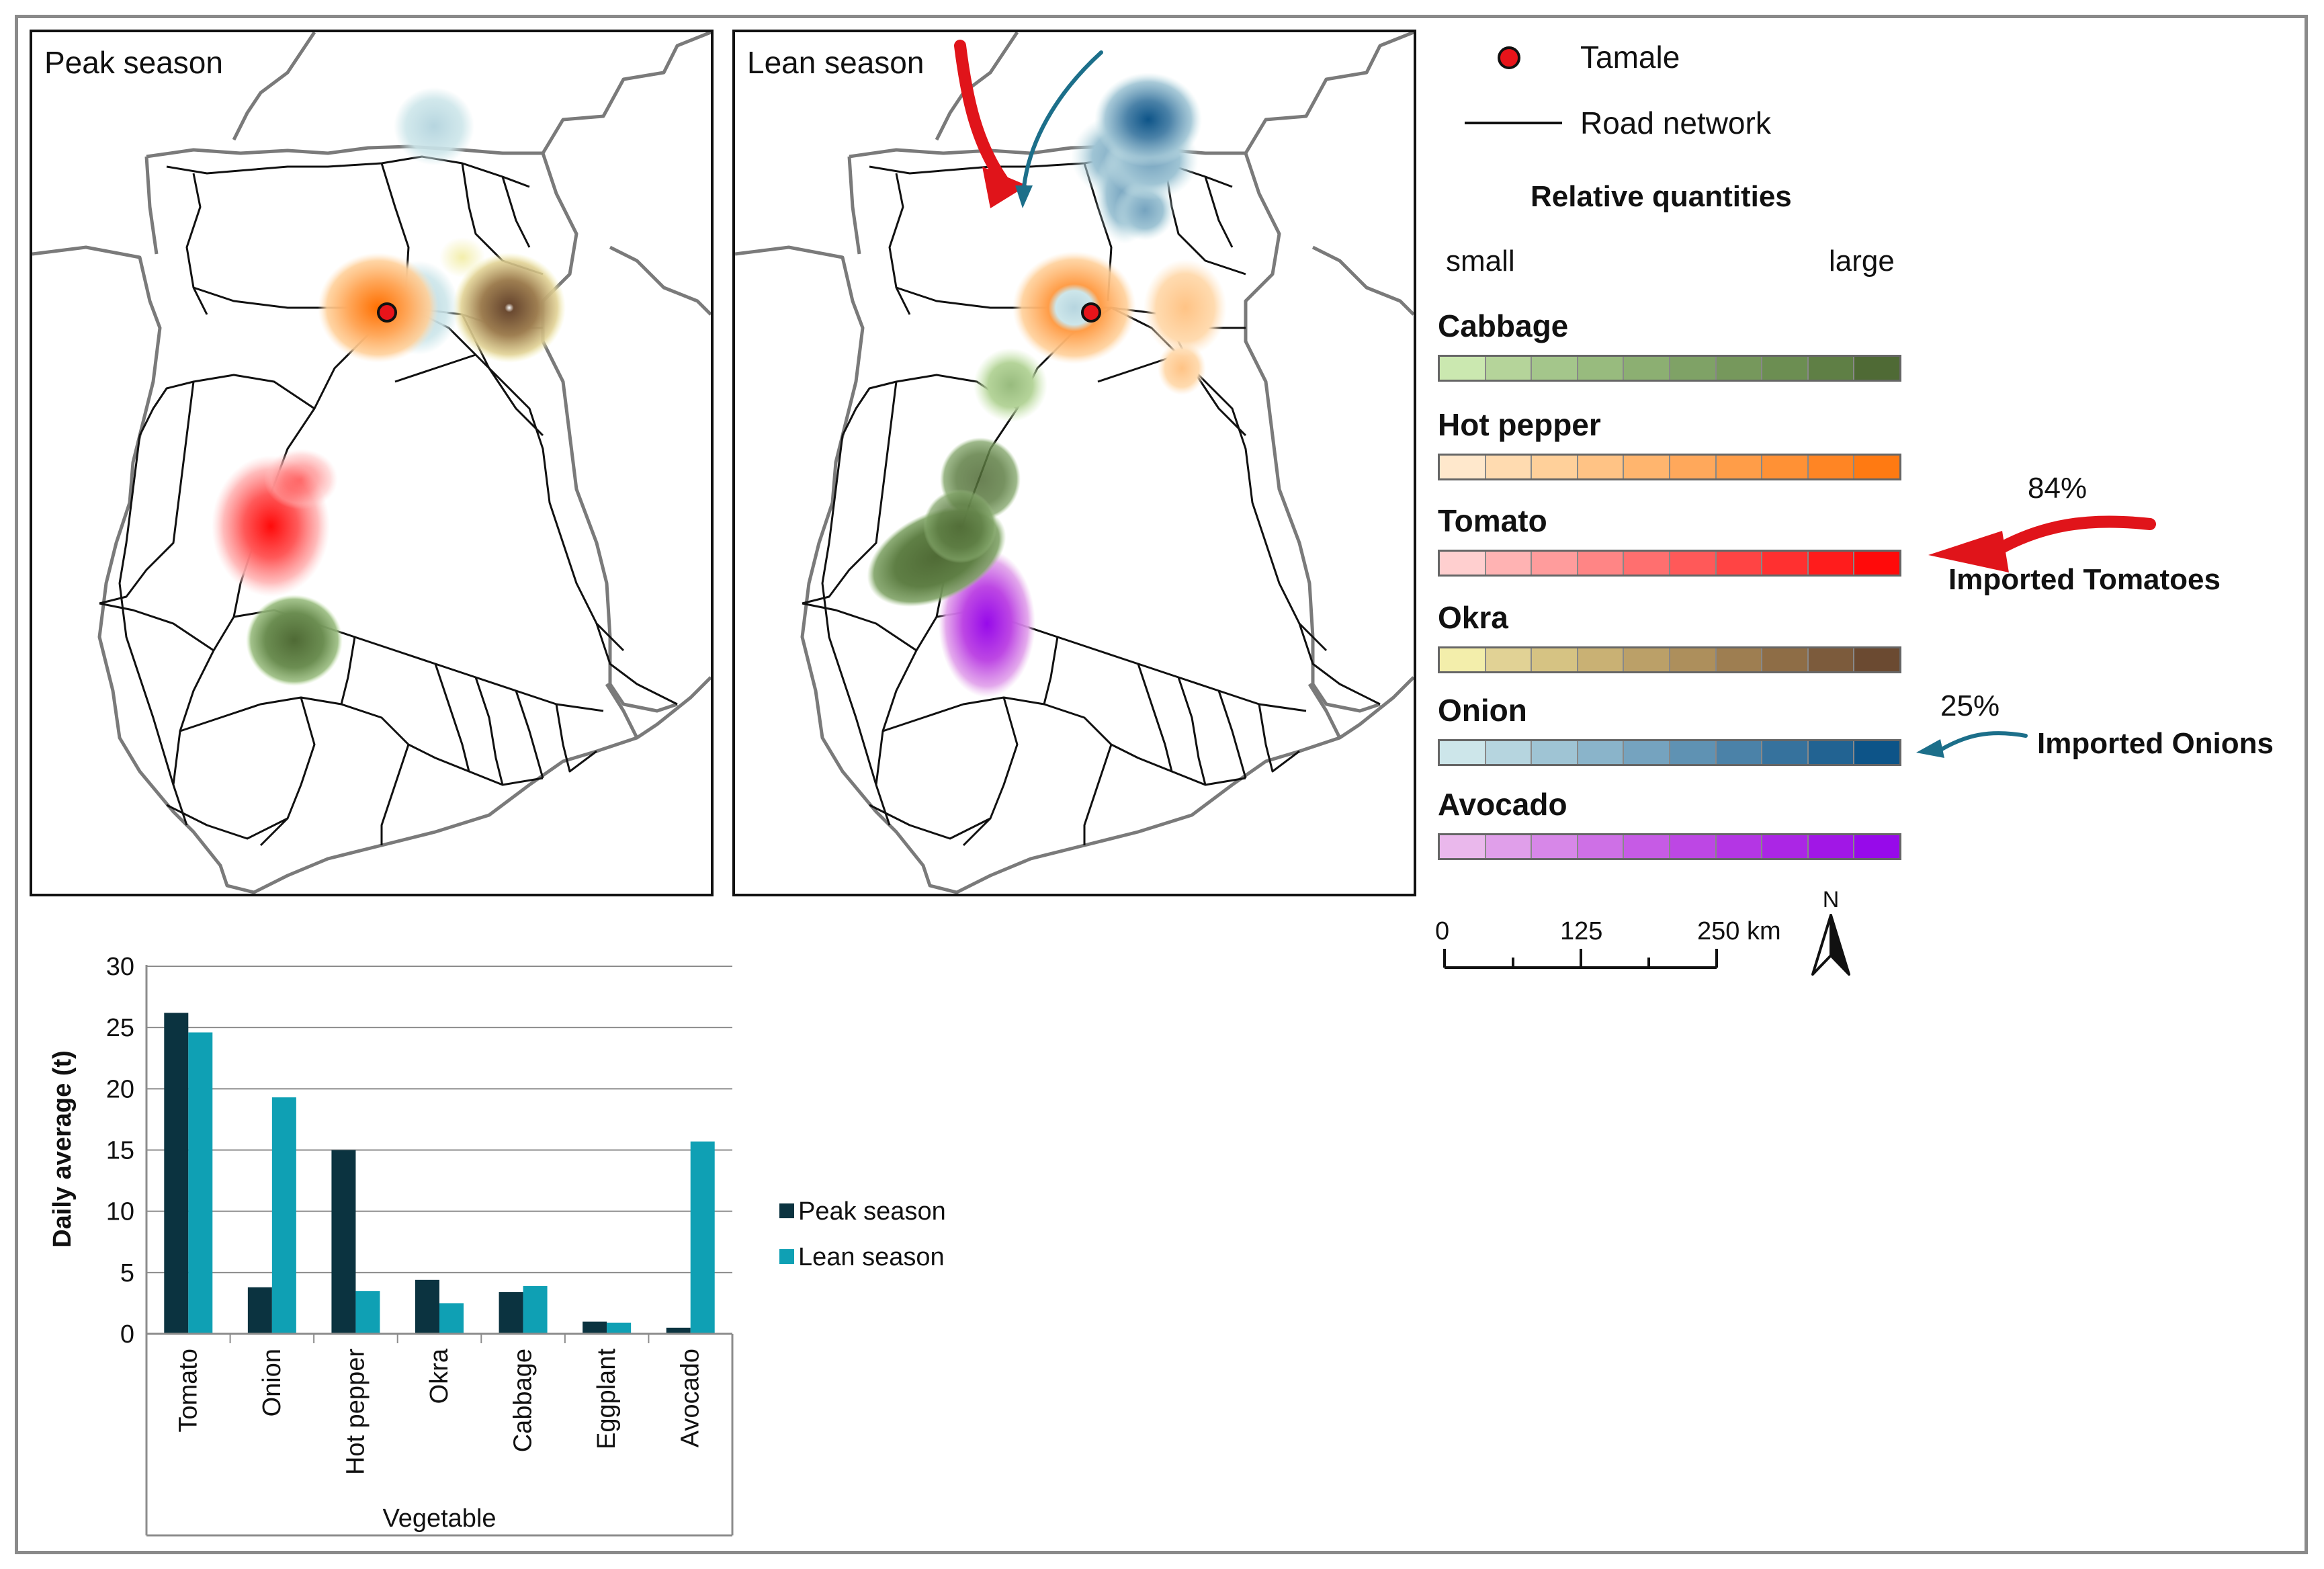  I want to click on legend-item-label-onion: Onion, so click(1482, 710).